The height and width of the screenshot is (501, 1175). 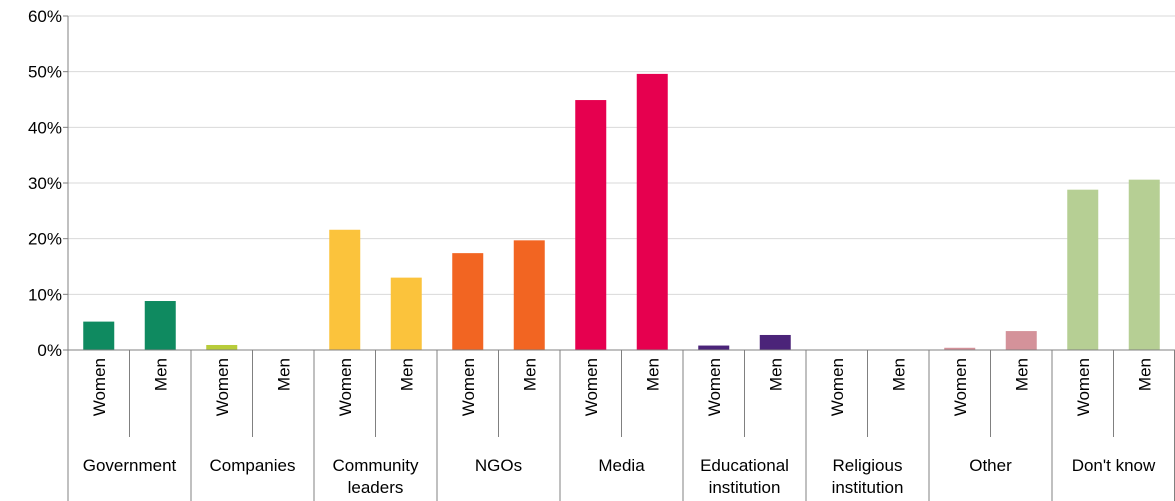 What do you see at coordinates (45, 183) in the screenshot?
I see `y-tick-label: 30%` at bounding box center [45, 183].